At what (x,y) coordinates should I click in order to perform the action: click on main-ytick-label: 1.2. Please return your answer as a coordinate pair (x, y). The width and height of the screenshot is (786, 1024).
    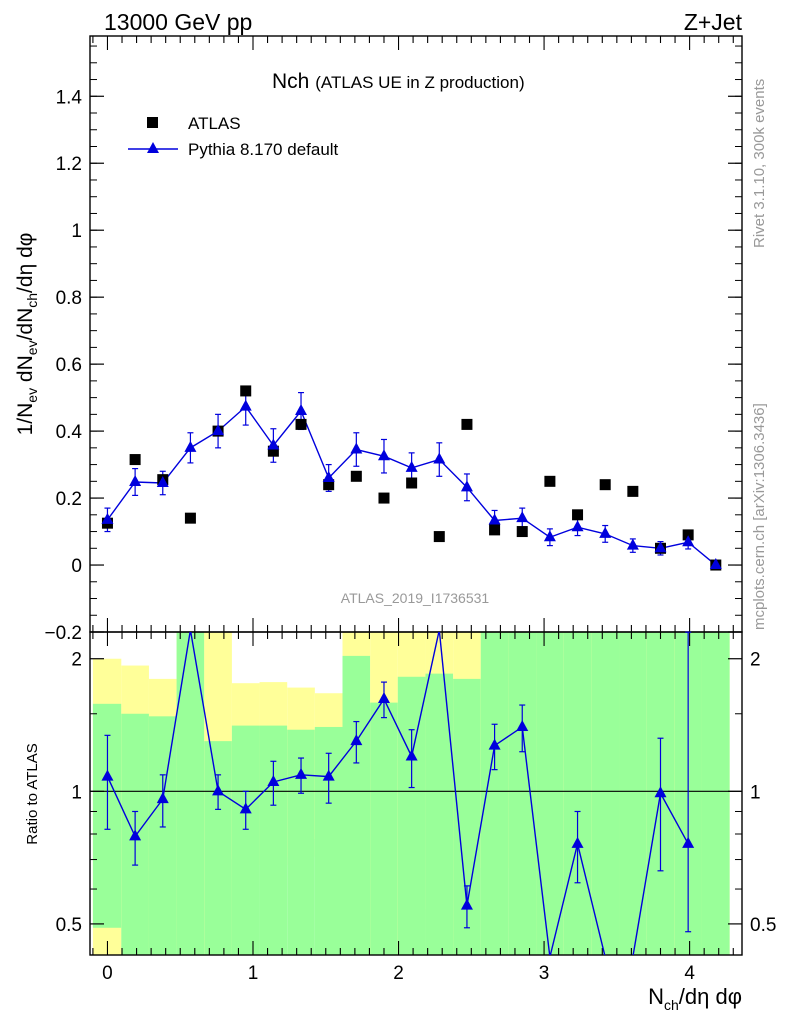
    Looking at the image, I should click on (69, 164).